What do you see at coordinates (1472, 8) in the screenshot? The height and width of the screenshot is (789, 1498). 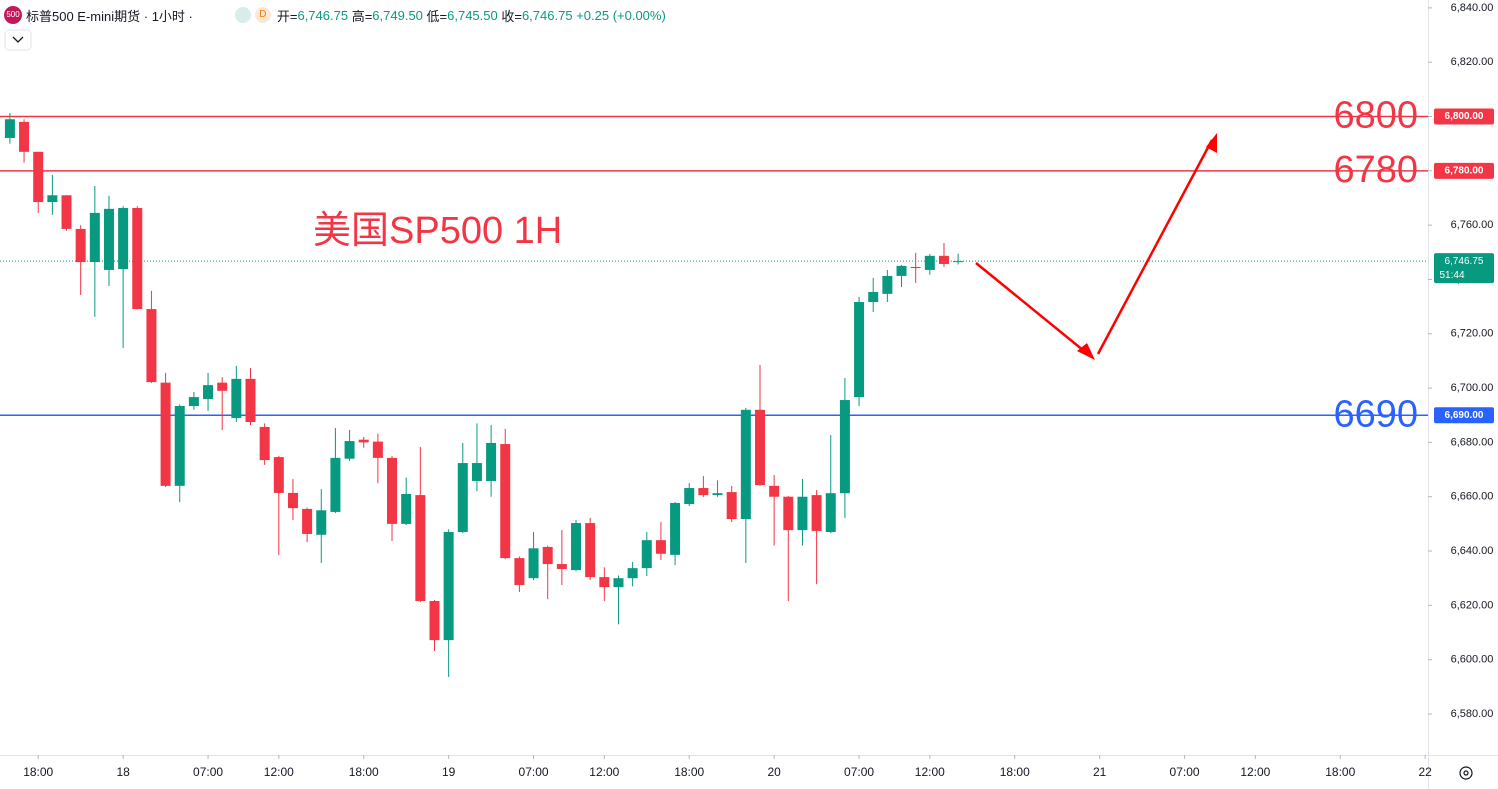 I see `y-tick-label: 6,840.00` at bounding box center [1472, 8].